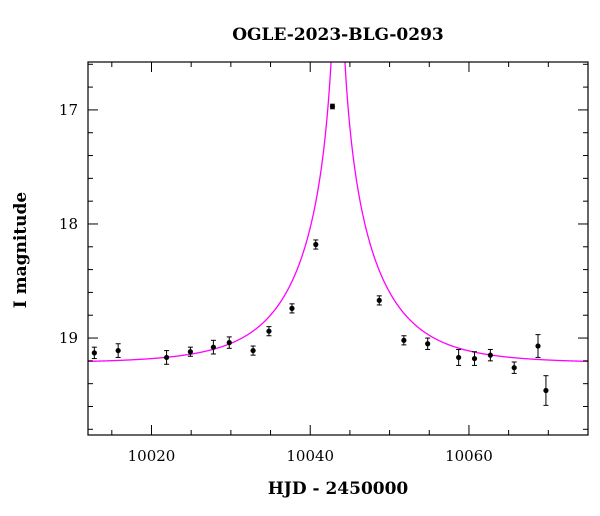 The width and height of the screenshot is (600, 516). What do you see at coordinates (68, 224) in the screenshot?
I see `y-tick-label: 18` at bounding box center [68, 224].